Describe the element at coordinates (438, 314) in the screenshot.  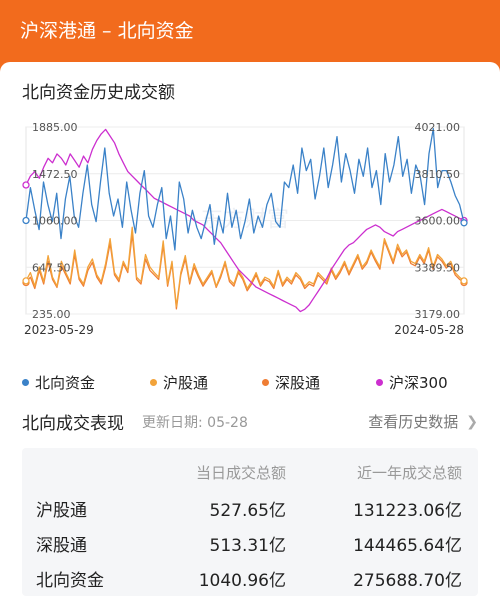
I see `y-right-tick-label: 3179.00` at that location.